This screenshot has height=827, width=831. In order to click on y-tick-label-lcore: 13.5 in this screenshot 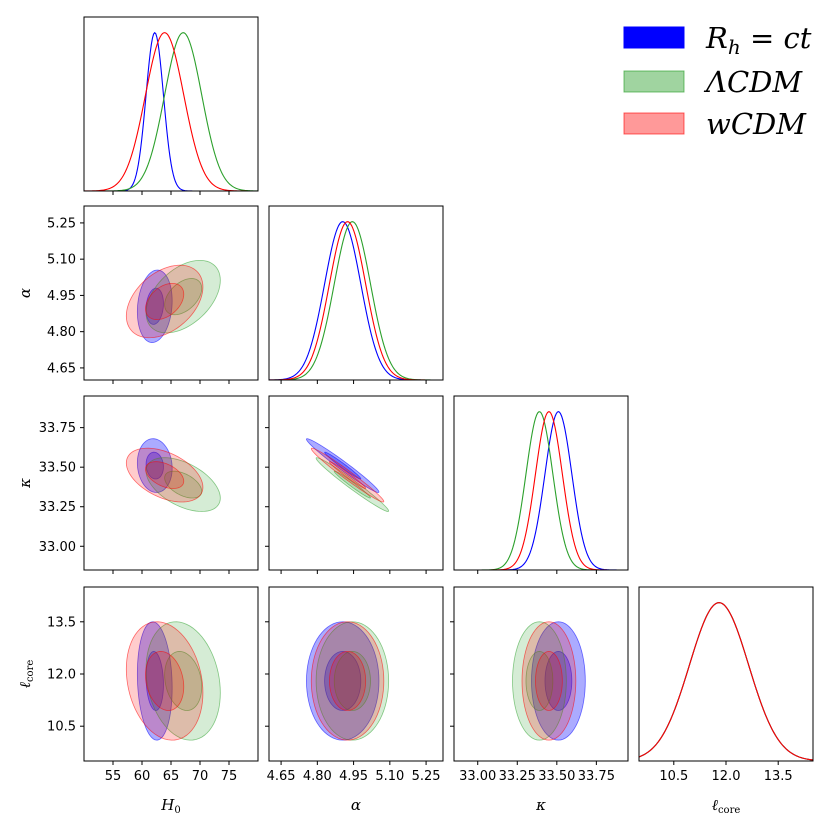, I will do `click(61, 622)`.